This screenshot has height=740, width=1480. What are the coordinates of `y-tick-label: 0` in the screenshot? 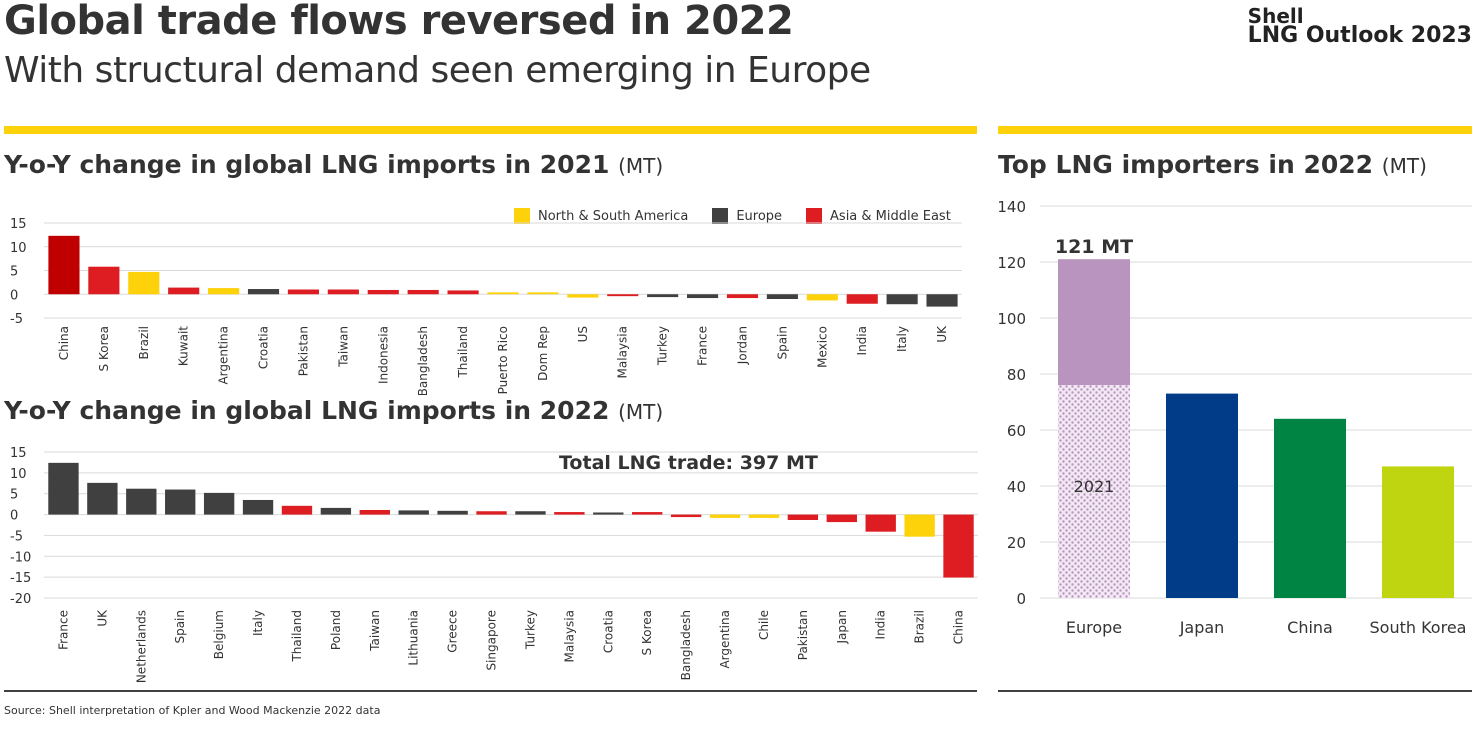 It's located at (1021, 599).